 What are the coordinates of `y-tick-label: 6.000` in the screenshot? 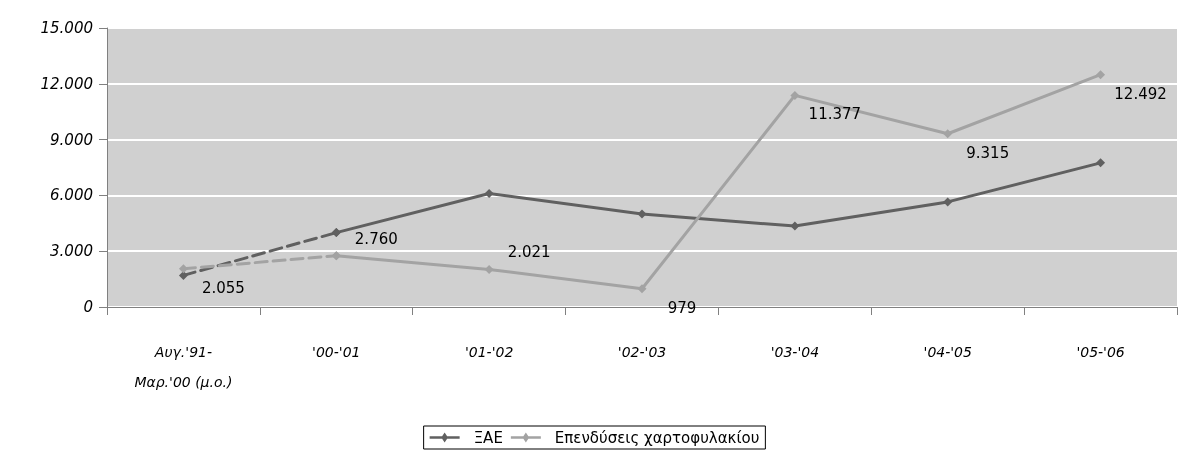 It's located at (71, 195).